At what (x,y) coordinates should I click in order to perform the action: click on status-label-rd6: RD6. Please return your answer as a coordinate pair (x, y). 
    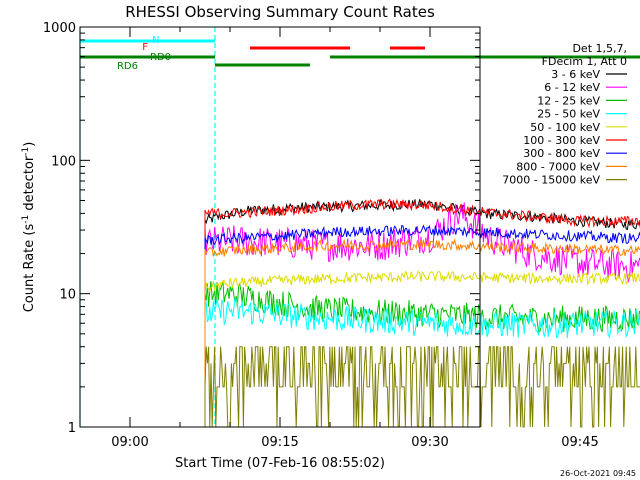
    Looking at the image, I should click on (127, 66).